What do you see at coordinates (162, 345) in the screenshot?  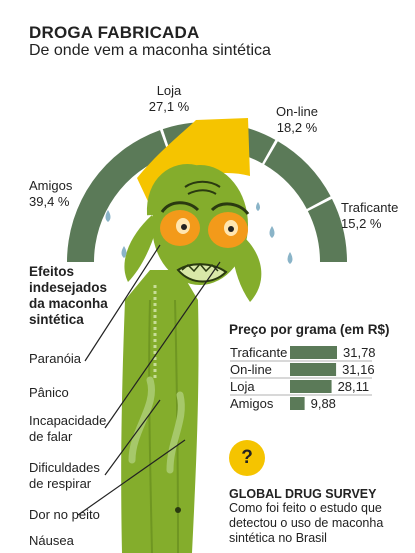 I see `callout-speech` at bounding box center [162, 345].